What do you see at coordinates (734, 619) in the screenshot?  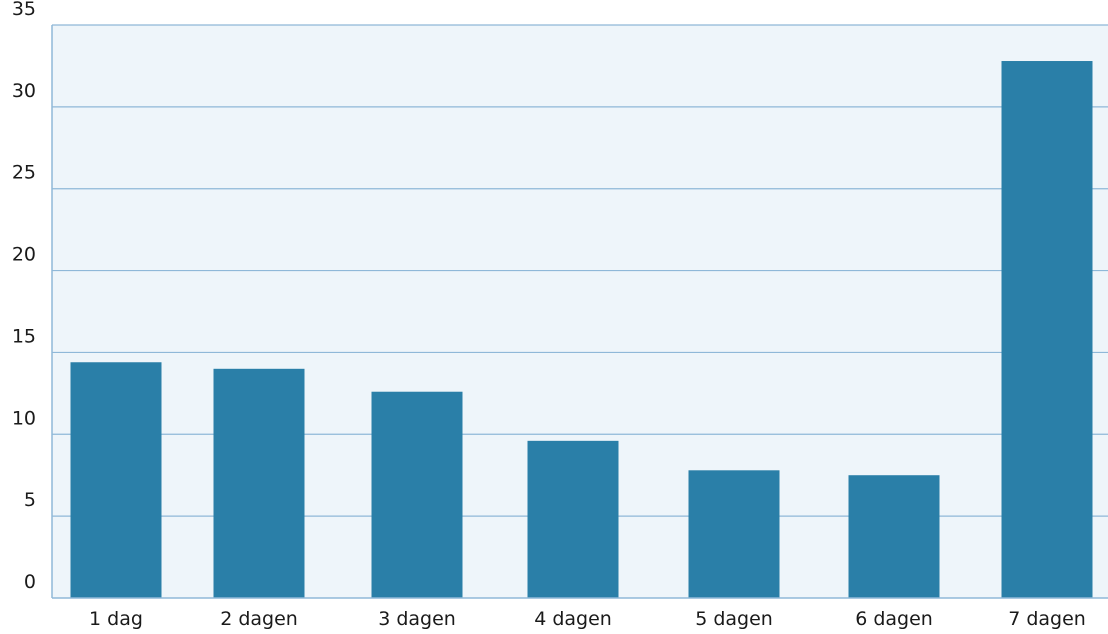 I see `x-tick-label: 5 dagen` at bounding box center [734, 619].